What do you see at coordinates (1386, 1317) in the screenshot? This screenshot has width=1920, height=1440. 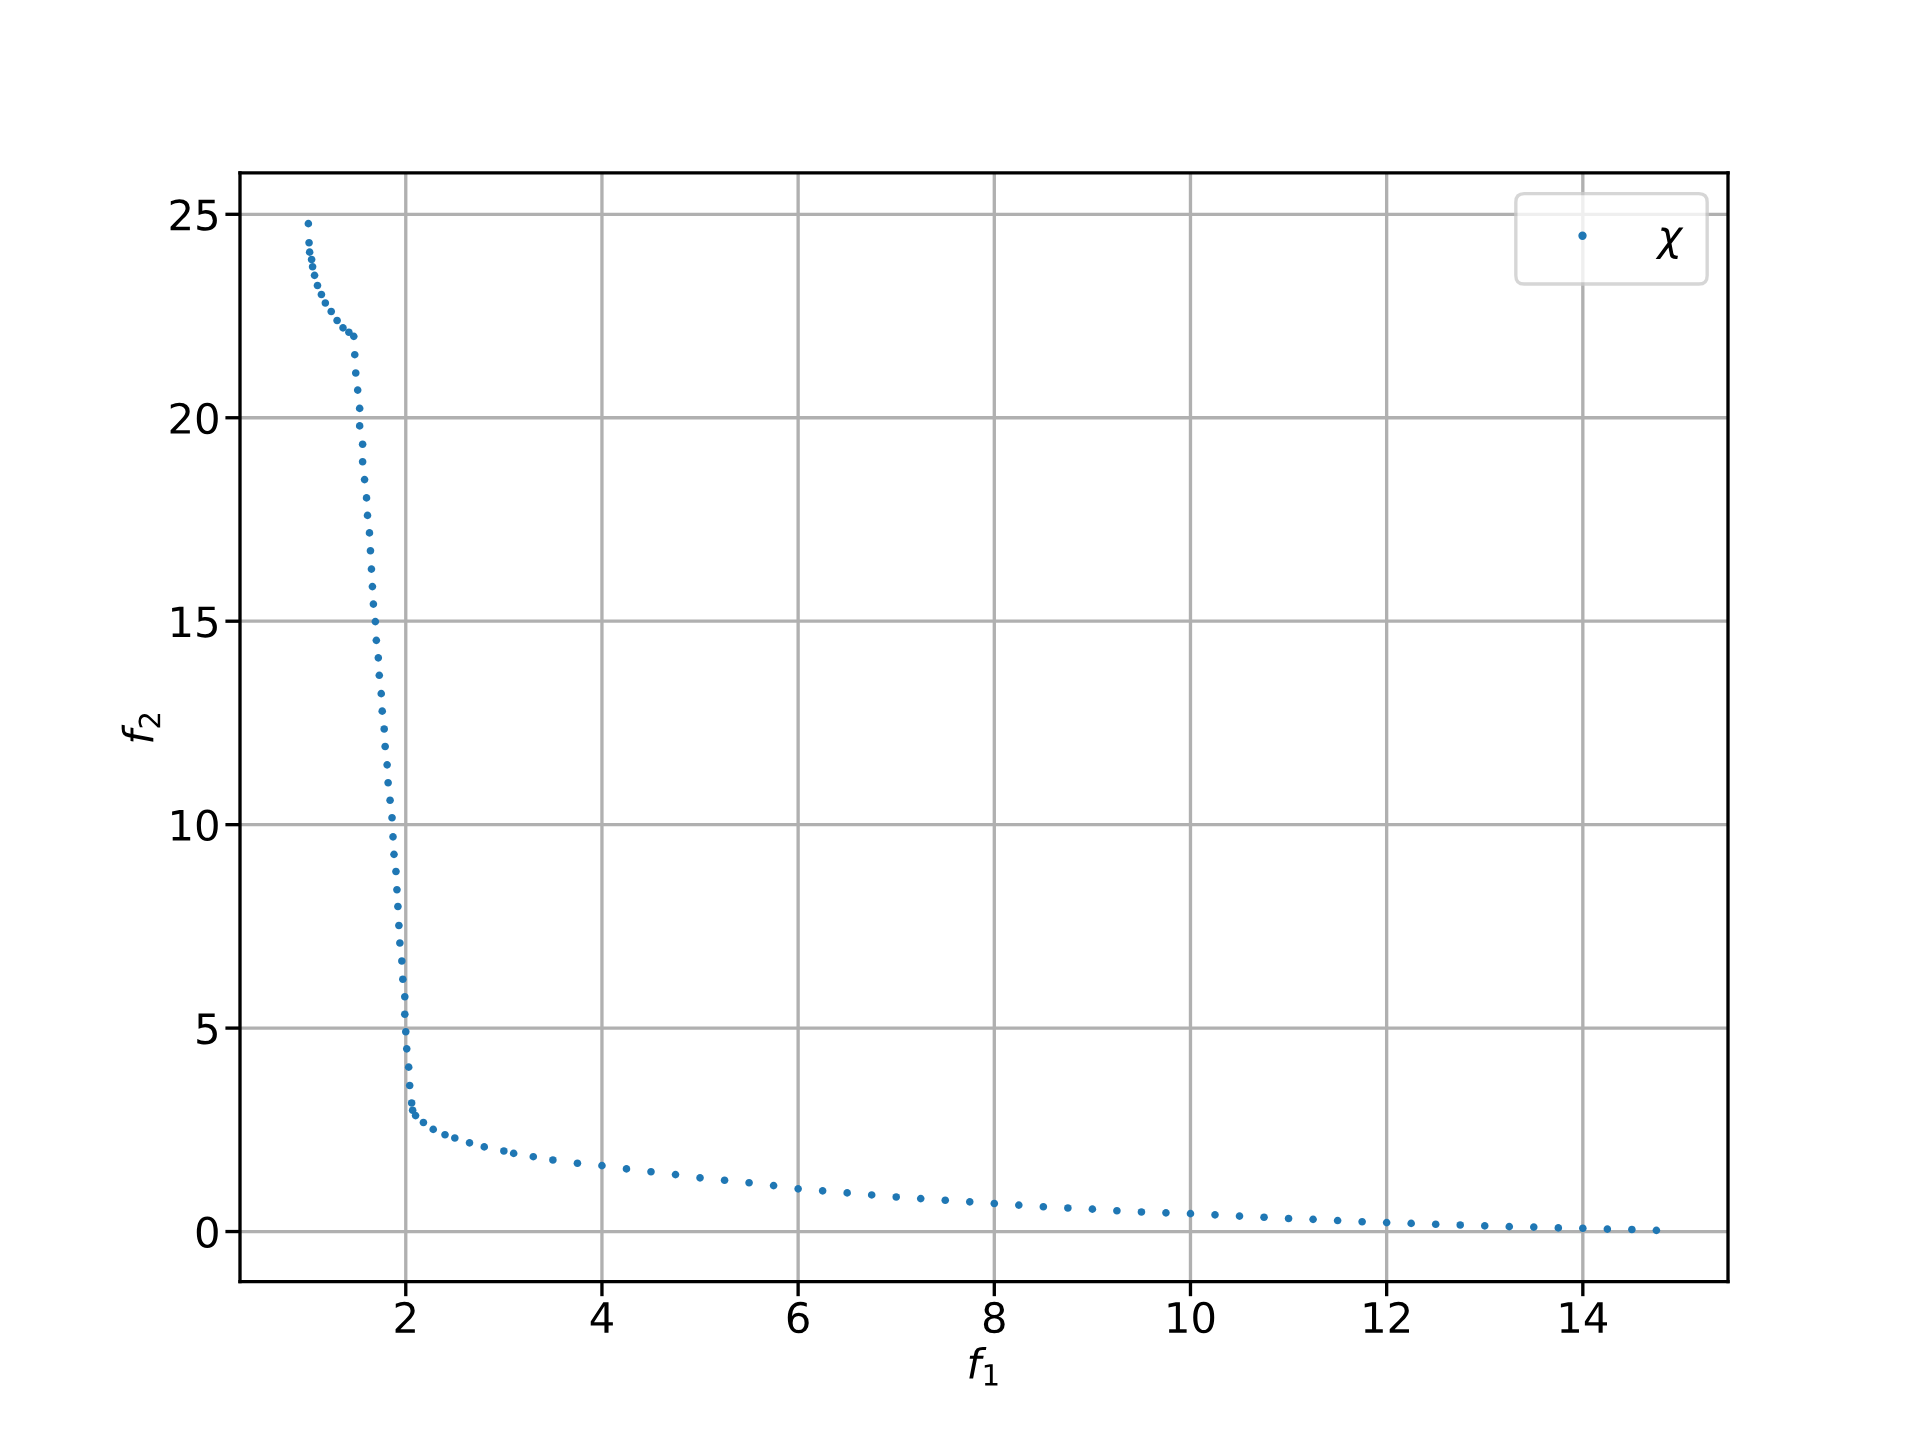 I see `x-tick-label: 12` at bounding box center [1386, 1317].